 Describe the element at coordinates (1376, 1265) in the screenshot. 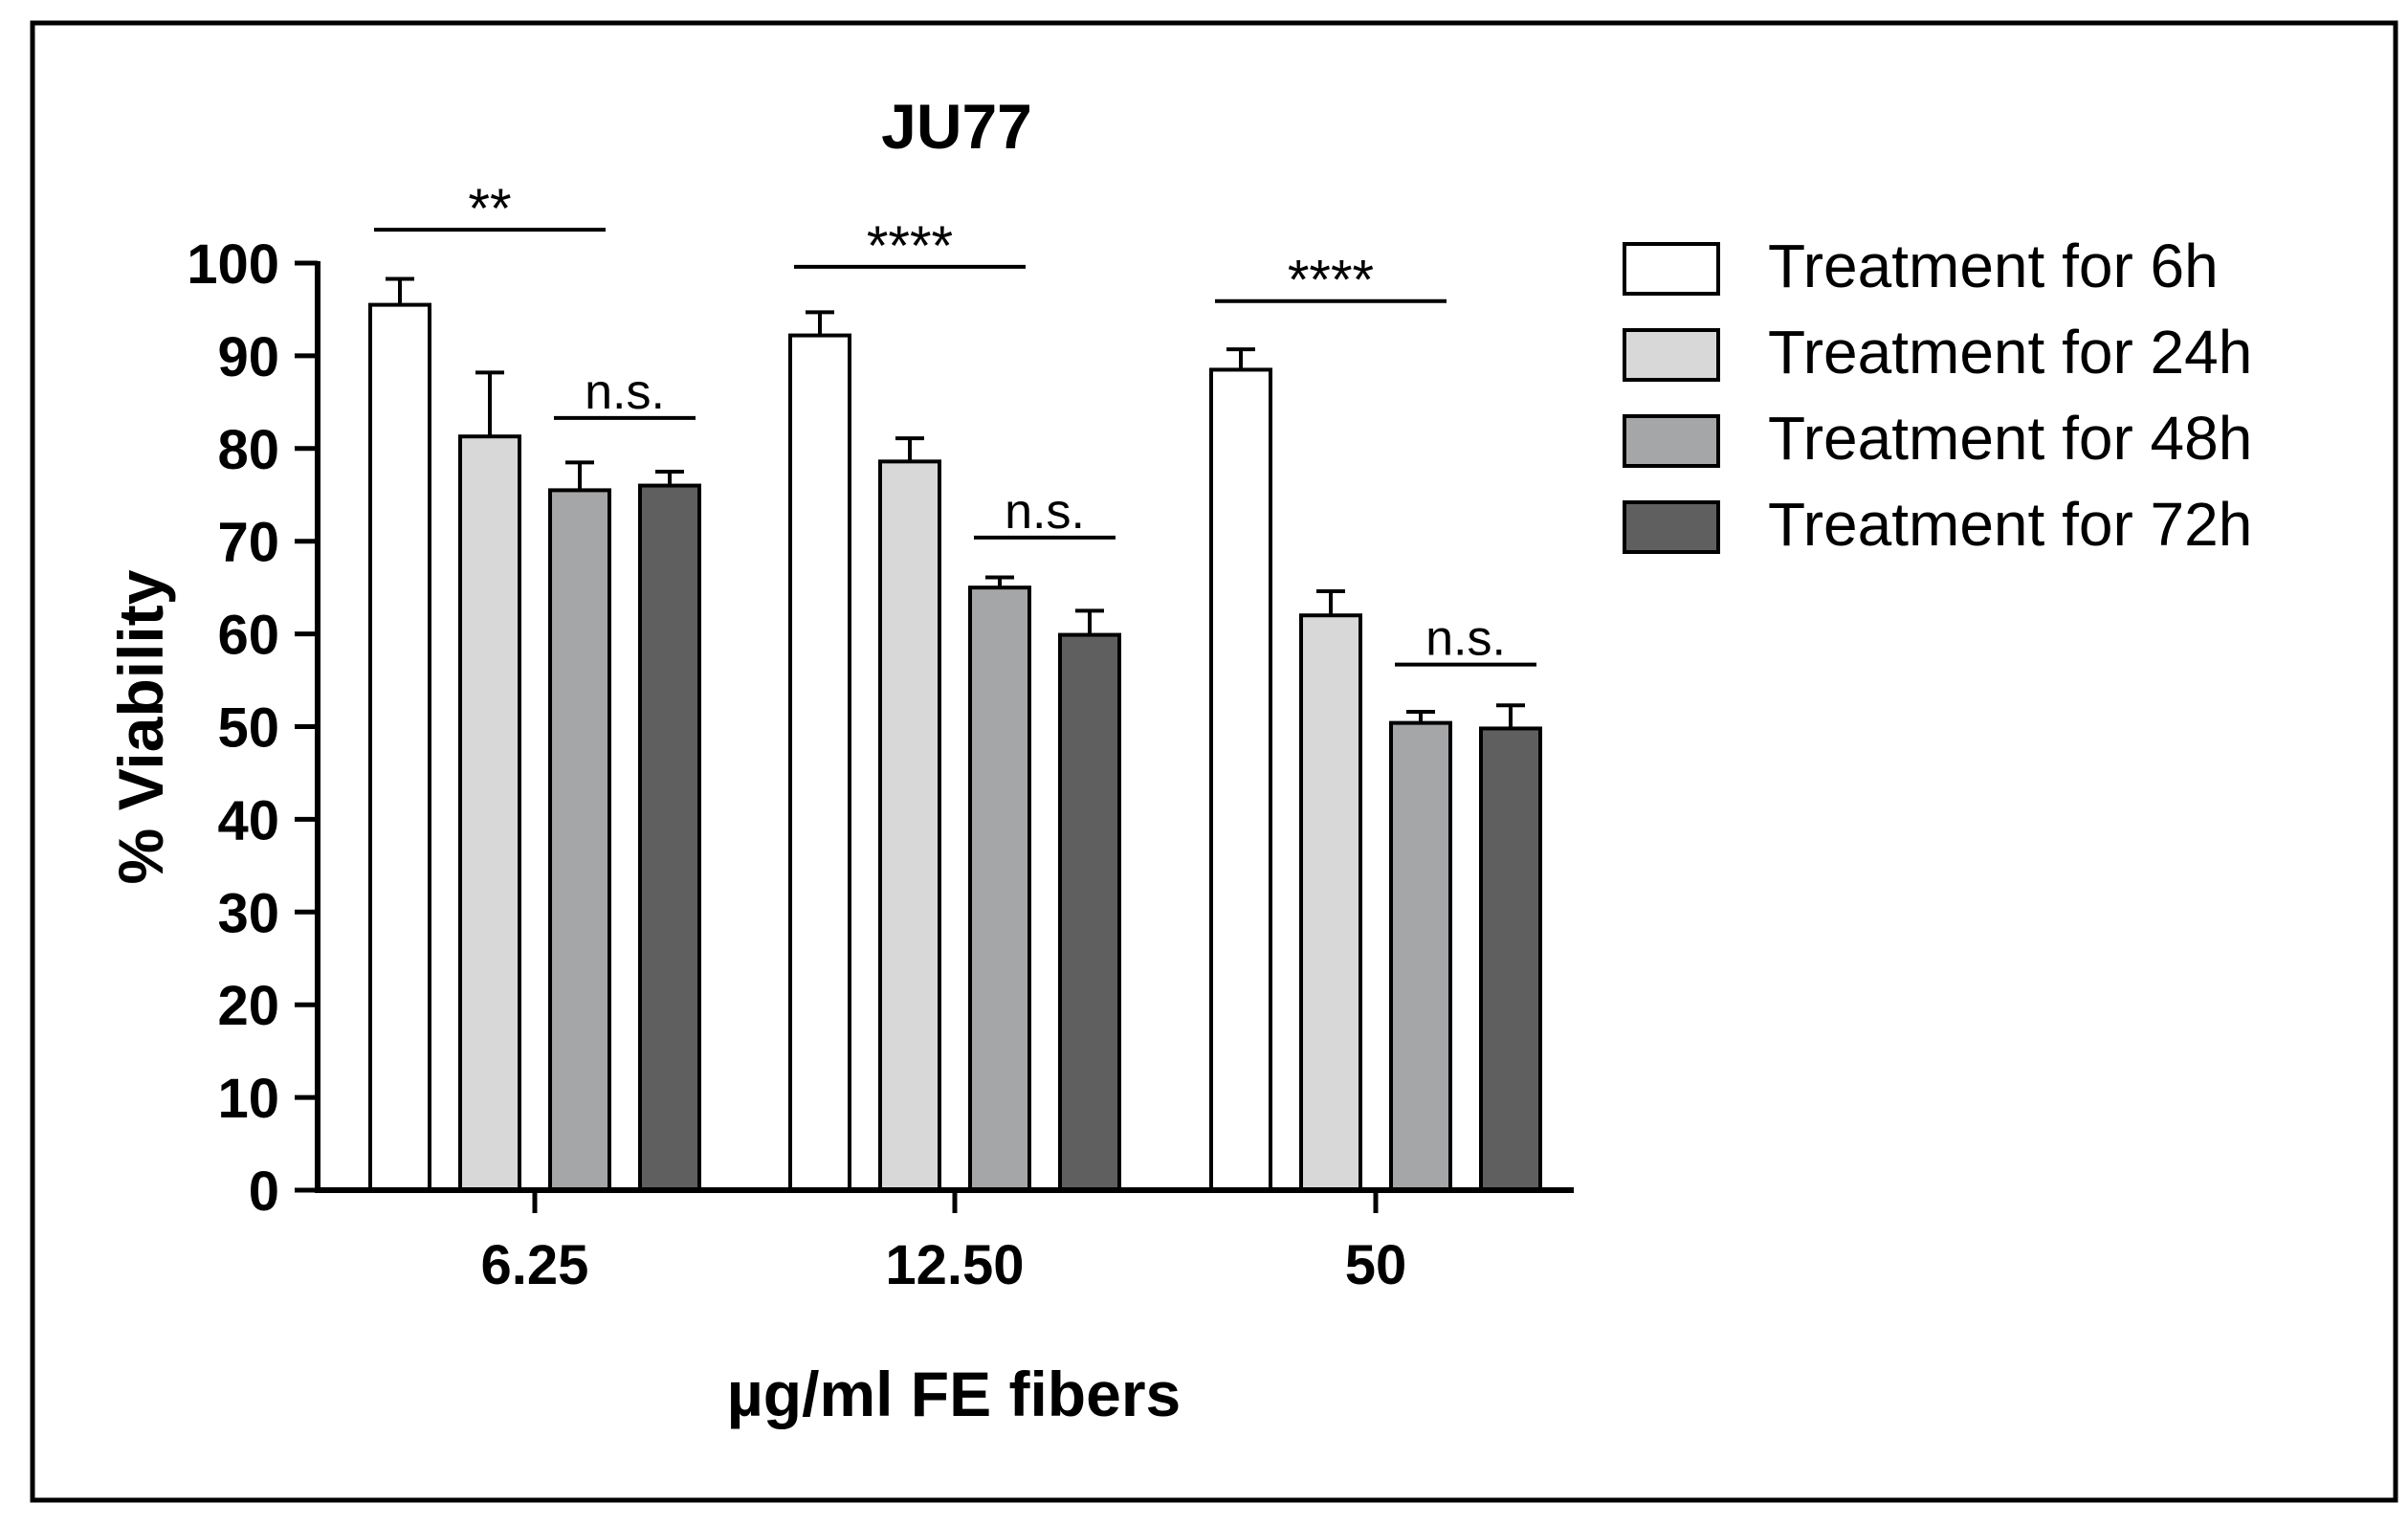

I see `x-tick-label: 50` at that location.